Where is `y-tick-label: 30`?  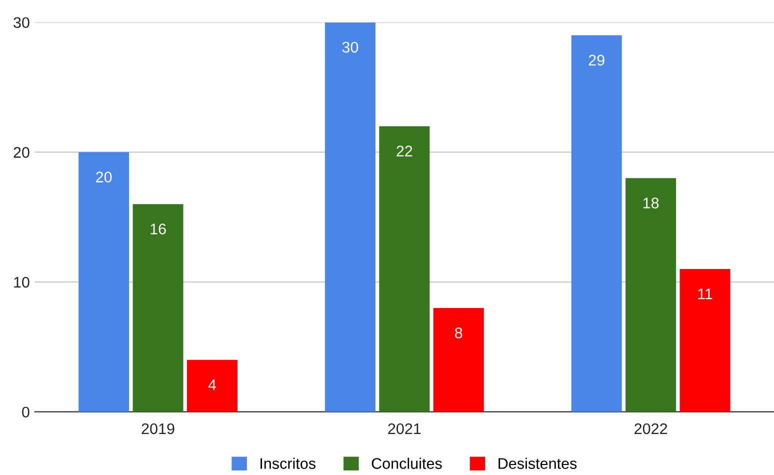 y-tick-label: 30 is located at coordinates (22, 22).